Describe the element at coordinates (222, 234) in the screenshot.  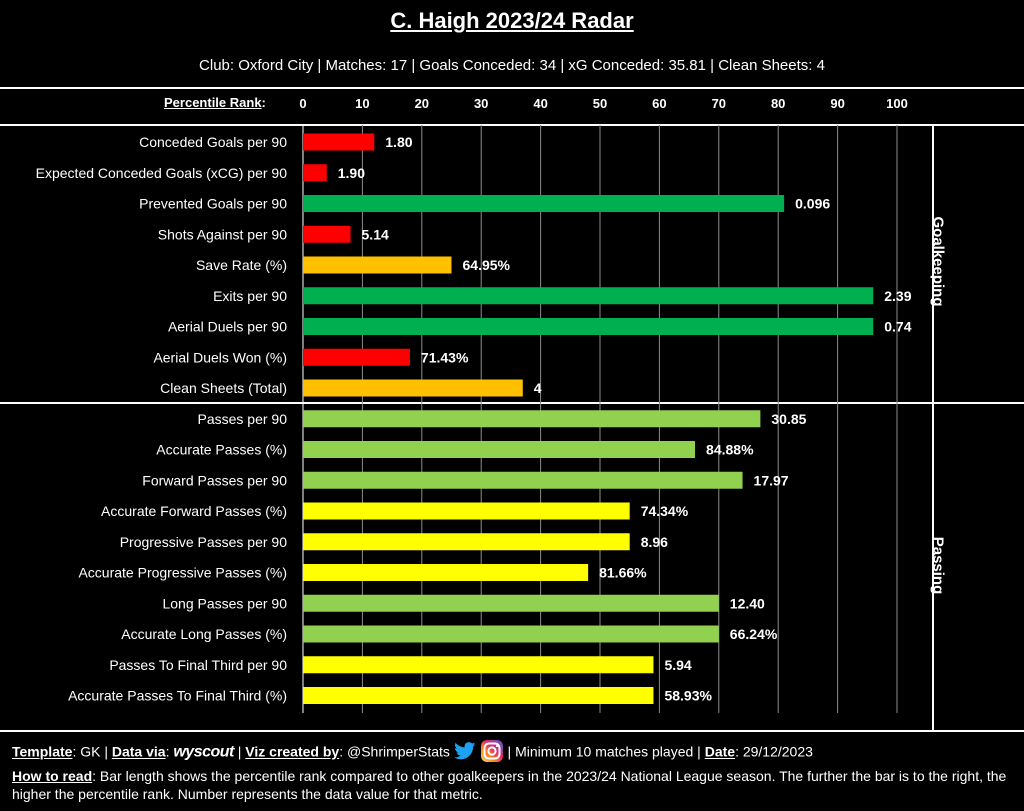
I see `bar-label: Shots Against per 90` at that location.